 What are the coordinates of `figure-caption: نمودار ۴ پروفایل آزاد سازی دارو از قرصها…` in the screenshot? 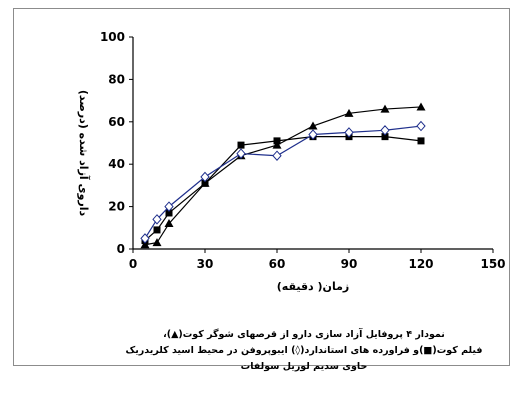 It's located at (304, 351).